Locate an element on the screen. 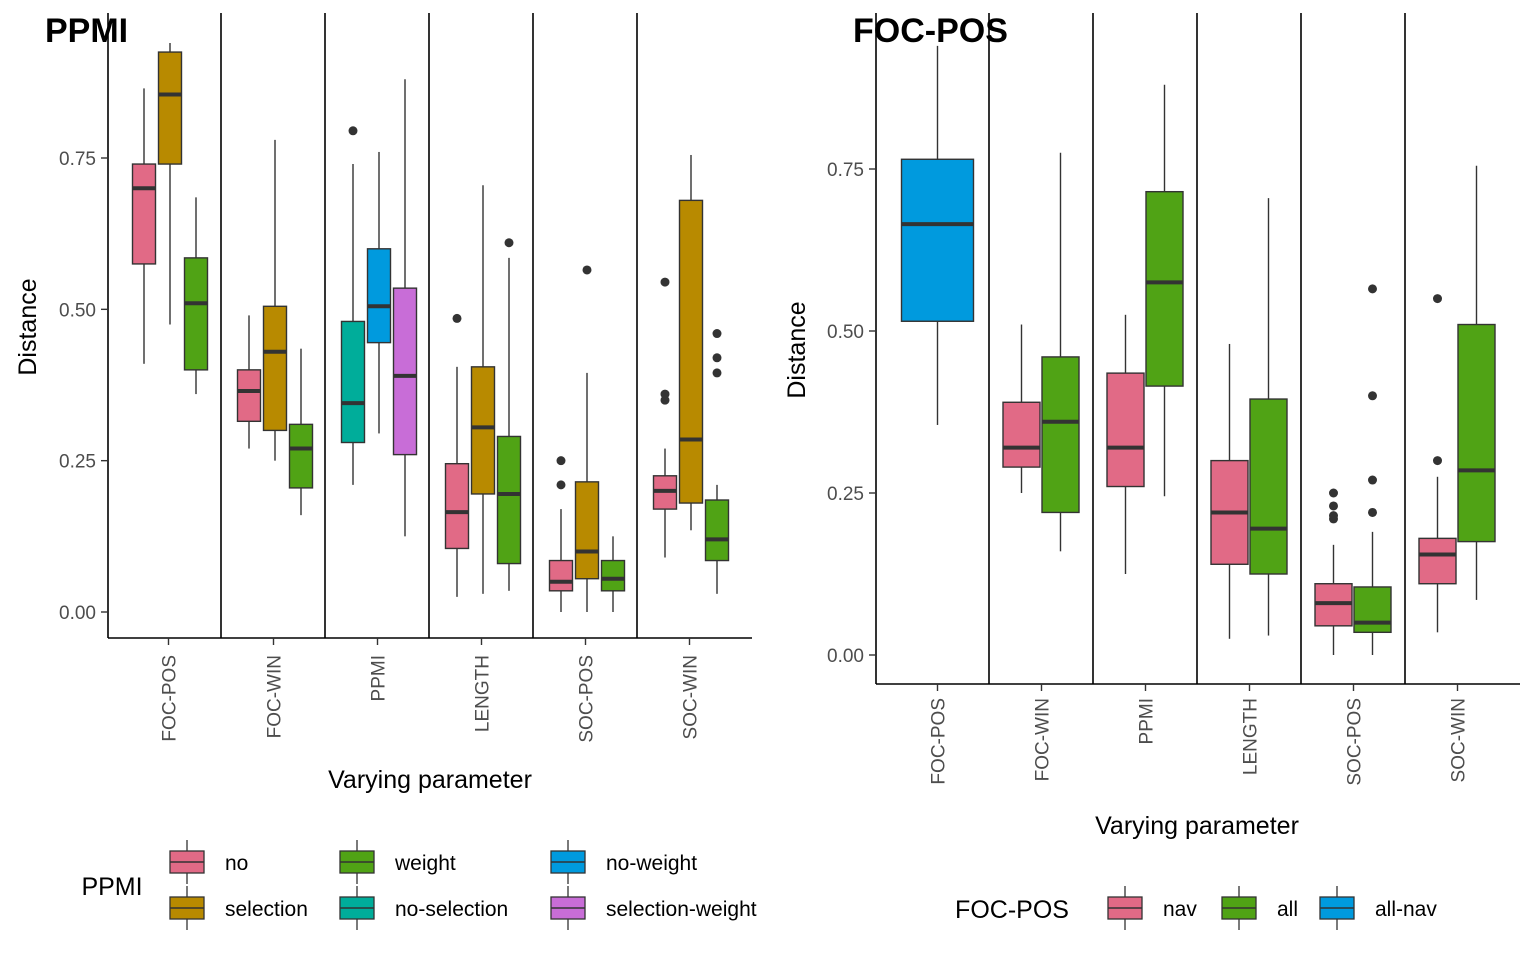 Image resolution: width=1536 pixels, height=965 pixels. legend-item-weight: weight is located at coordinates (397, 862).